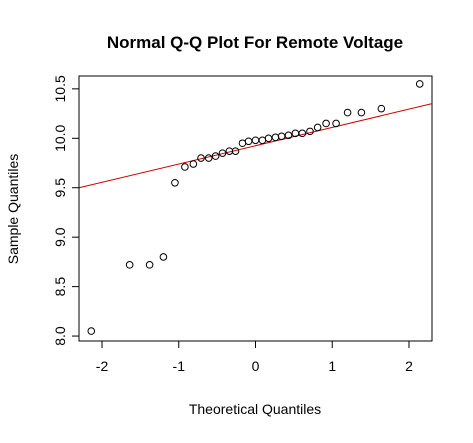 This screenshot has height=443, width=473. I want to click on x-axis: -2 -1 0 1 2, so click(254, 357).